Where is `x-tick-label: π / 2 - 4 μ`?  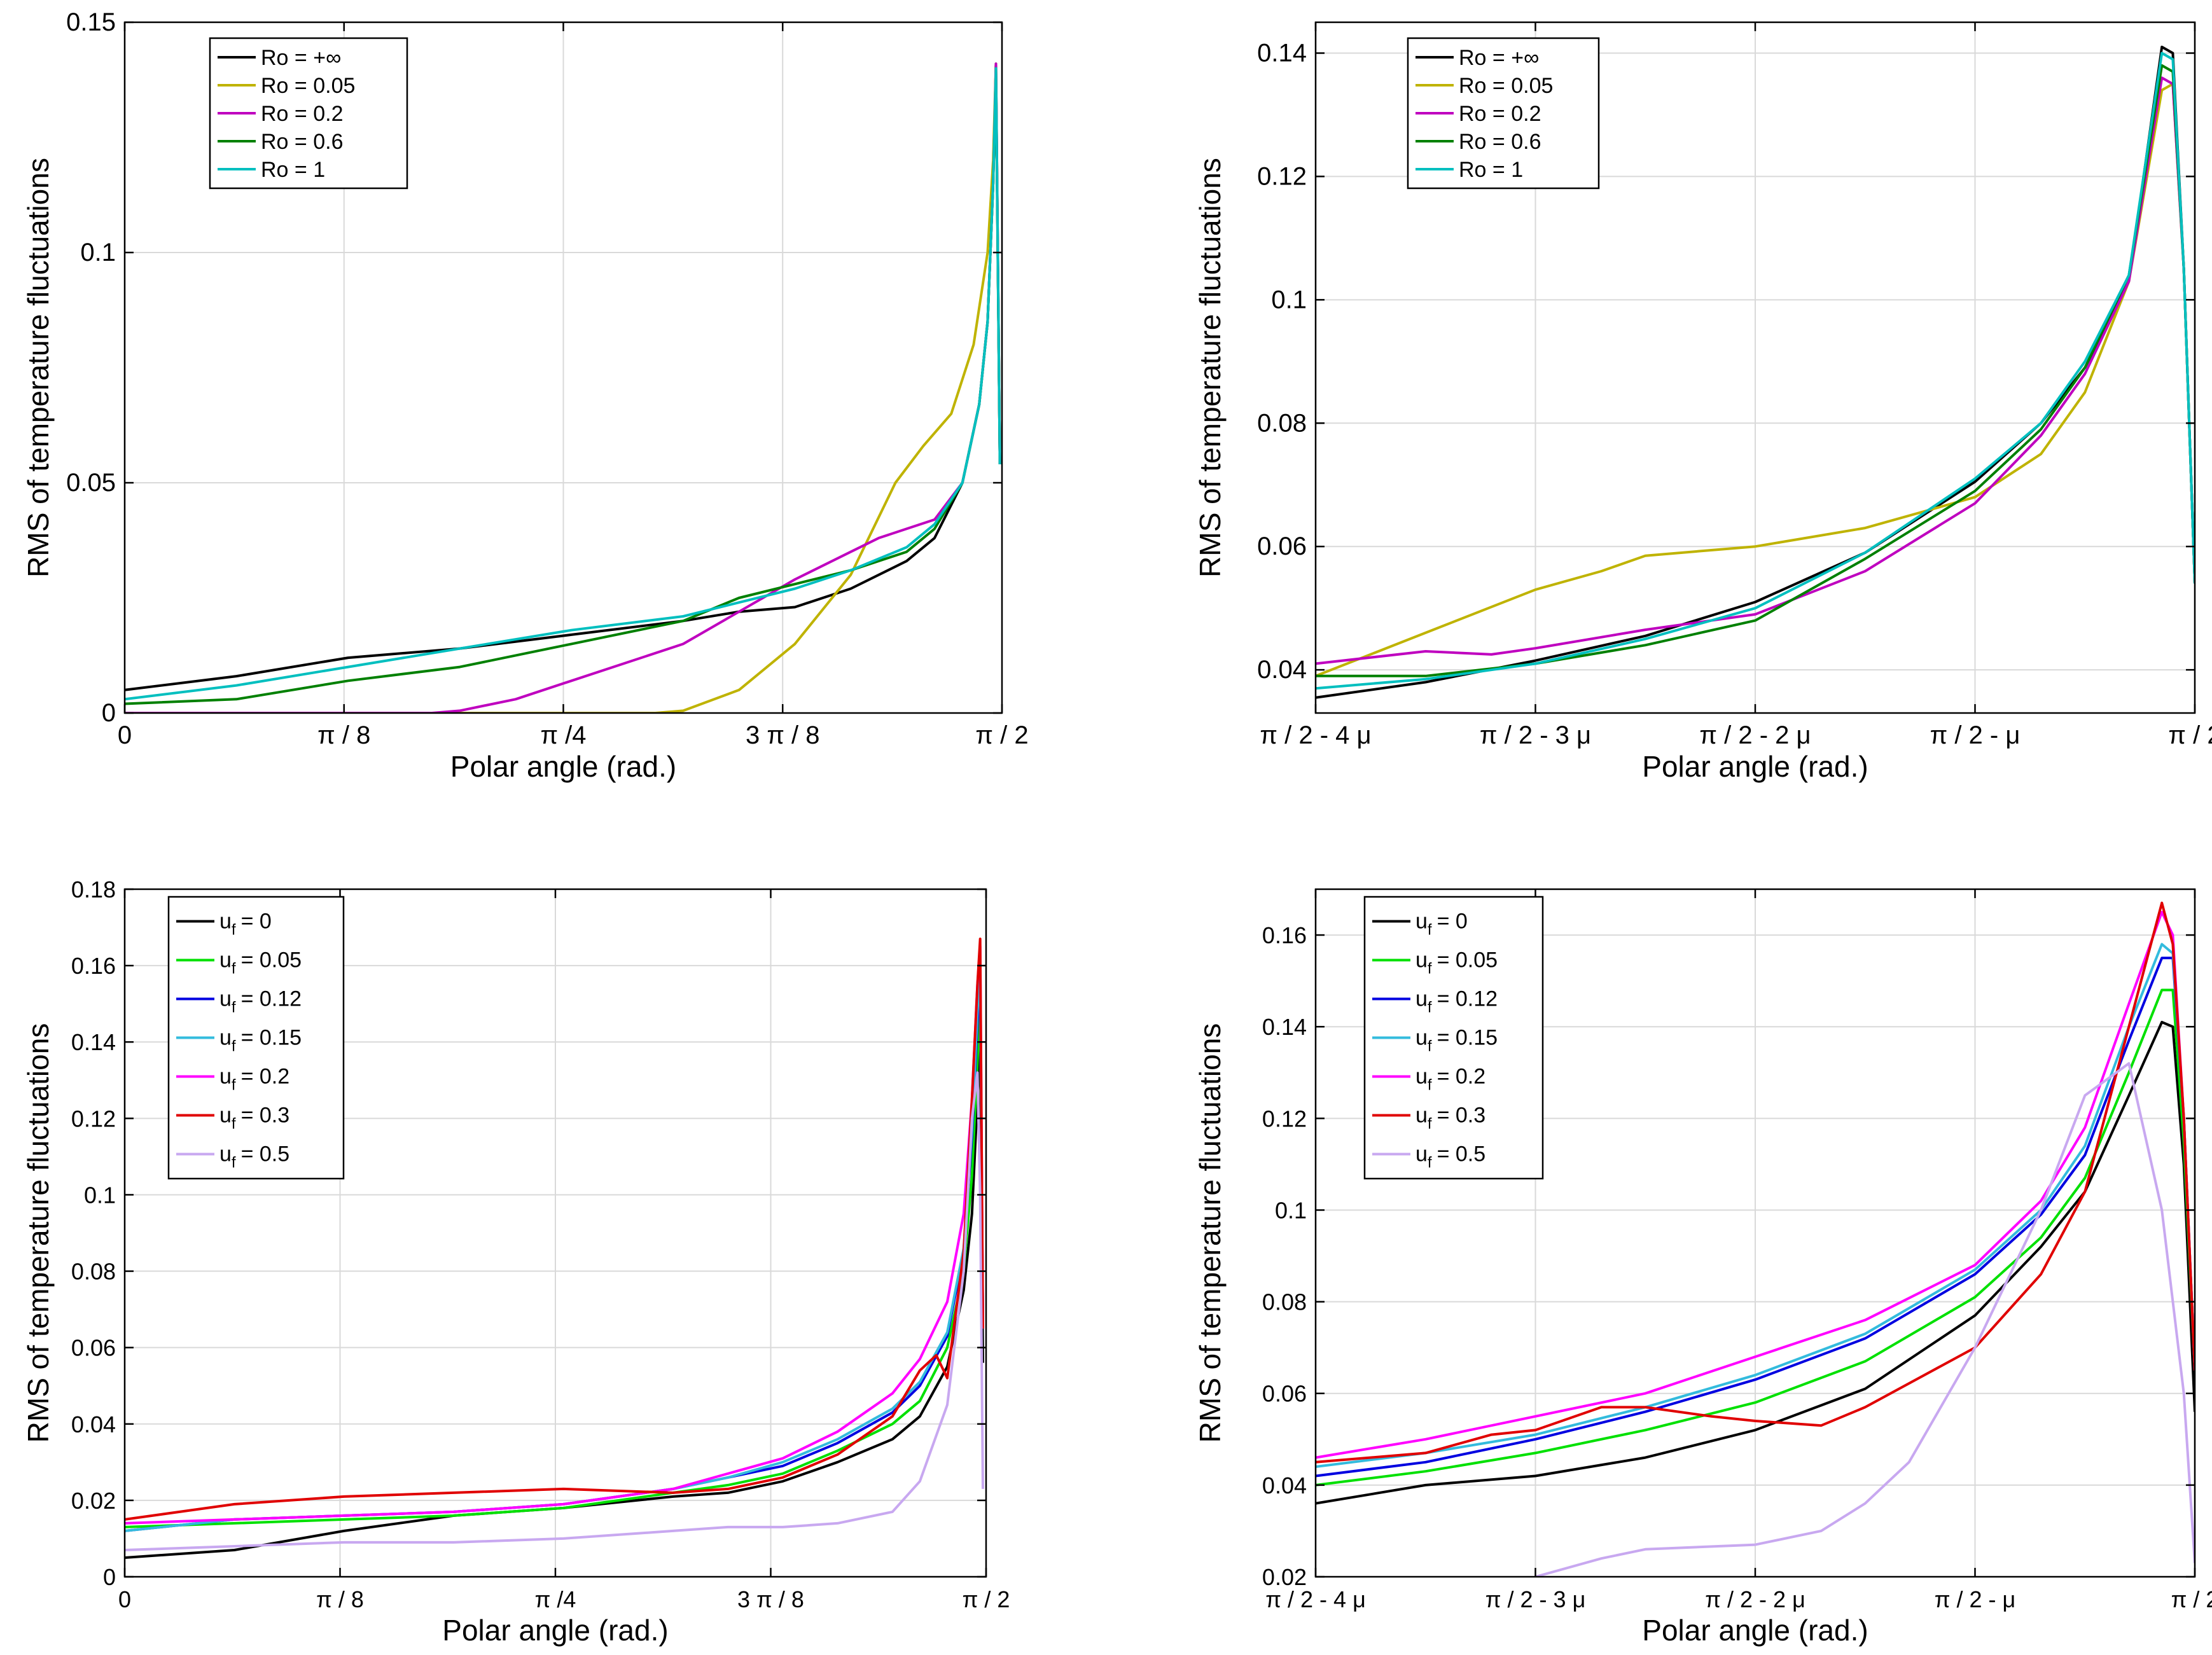
x-tick-label: π / 2 - 4 μ is located at coordinates (1315, 735).